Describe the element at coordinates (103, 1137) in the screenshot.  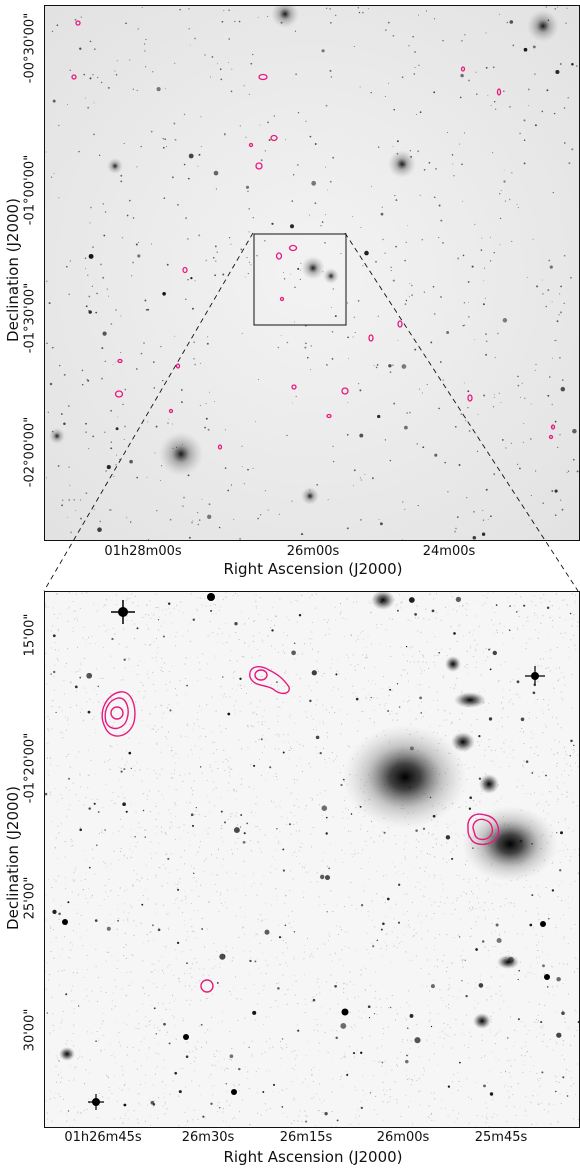
I see `bottom-x-tick-1: 01h26m45s` at that location.